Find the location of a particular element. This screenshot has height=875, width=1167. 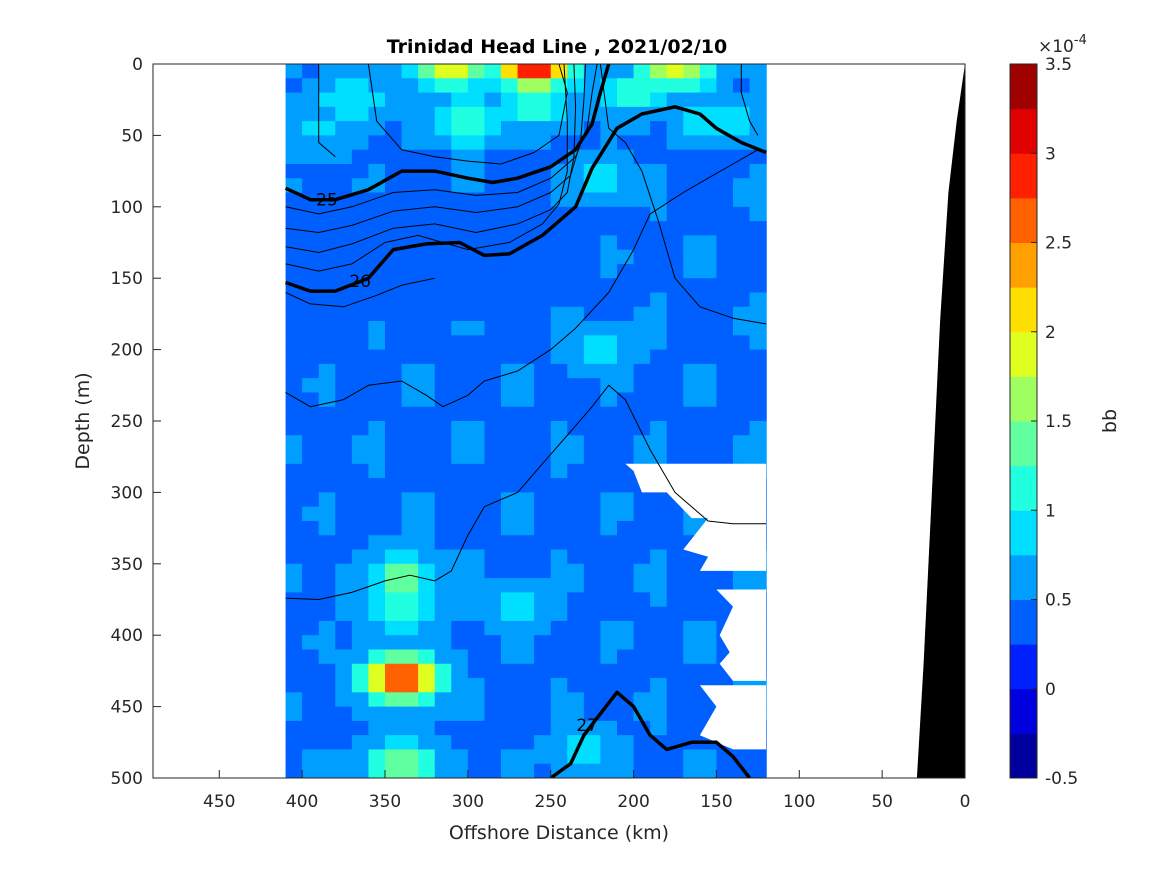

x-axis-label: Offshore Distance (km) is located at coordinates (559, 833).